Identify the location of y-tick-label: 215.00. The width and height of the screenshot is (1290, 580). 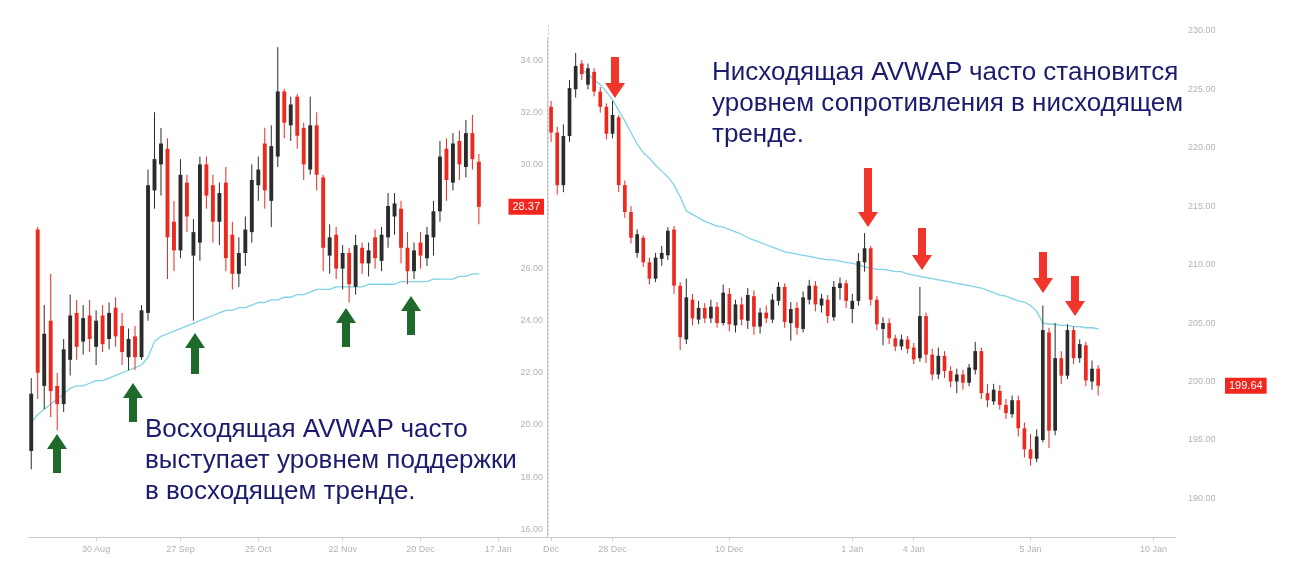
(1202, 205).